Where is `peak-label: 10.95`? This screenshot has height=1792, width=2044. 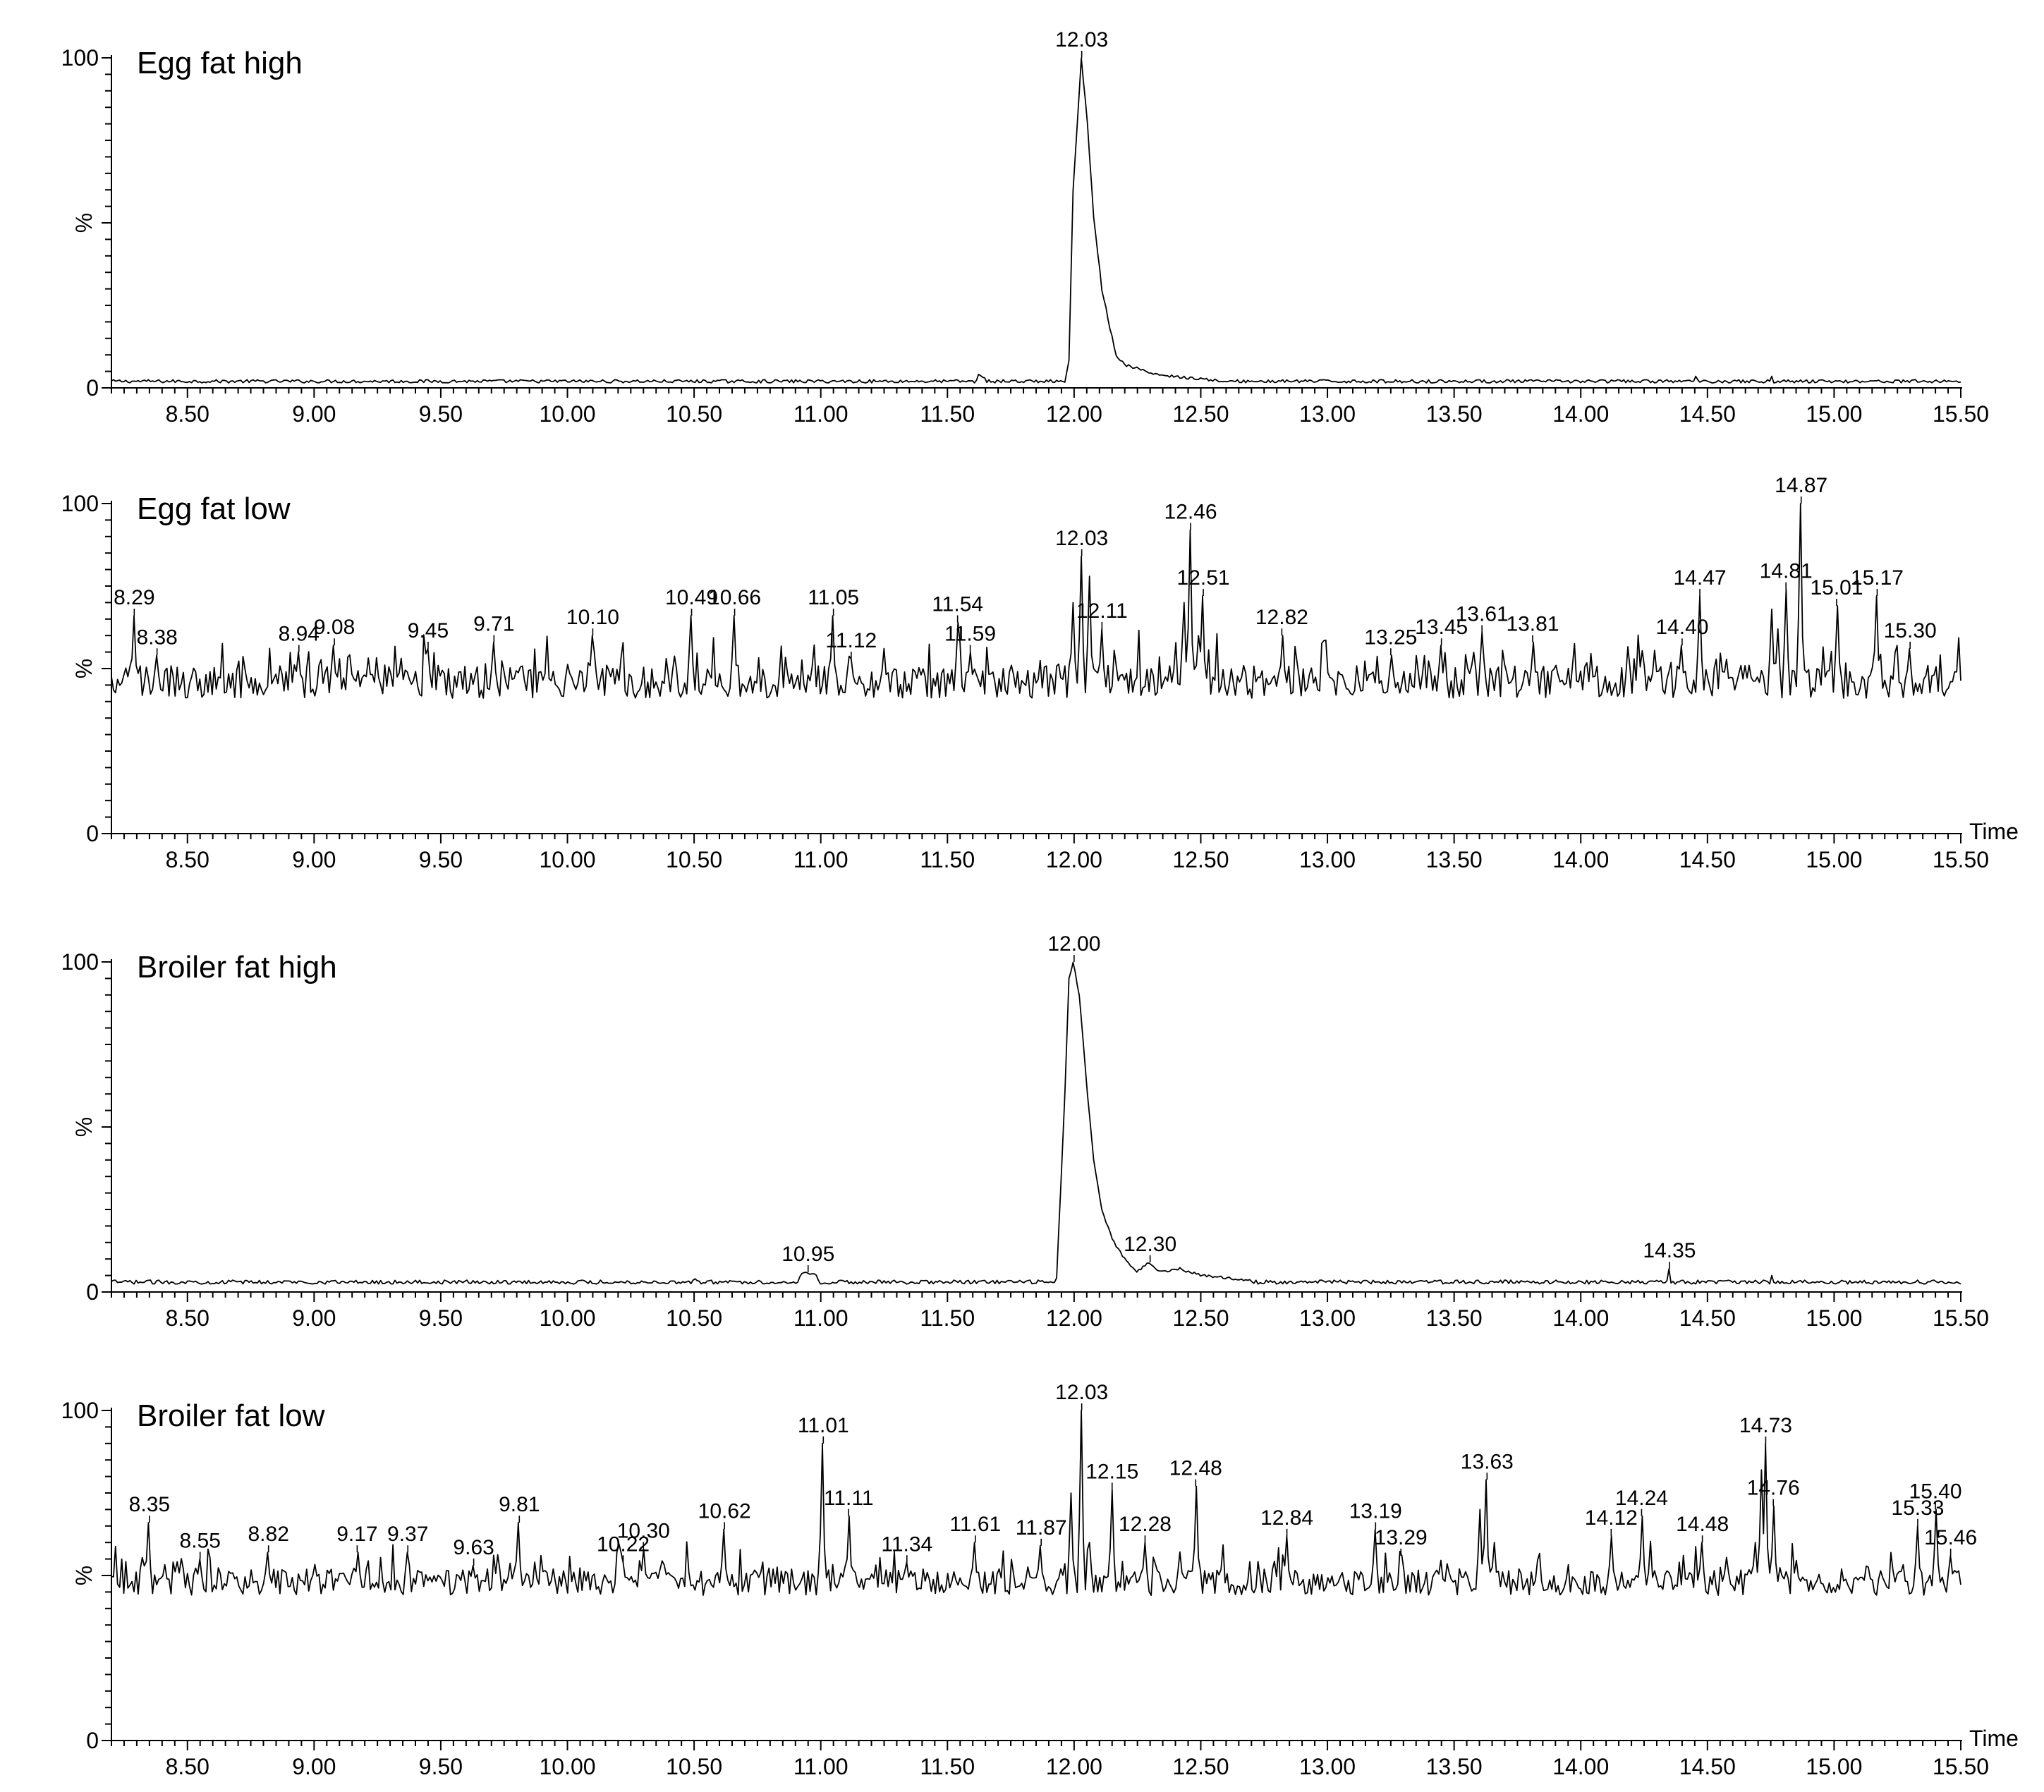 peak-label: 10.95 is located at coordinates (807, 1254).